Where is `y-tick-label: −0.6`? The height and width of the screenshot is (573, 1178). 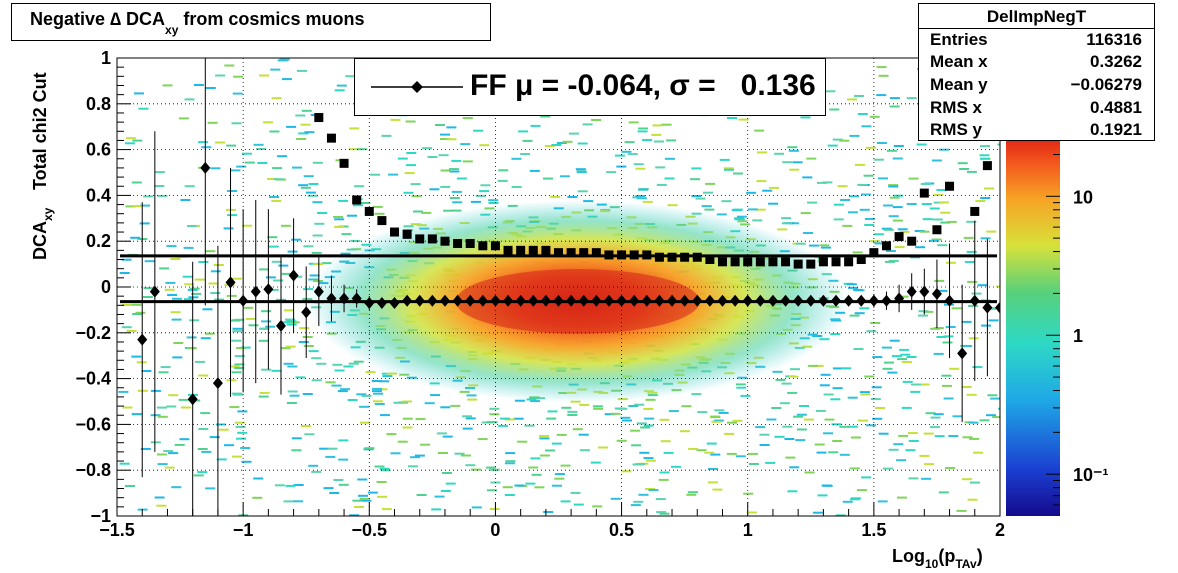
y-tick-label: −0.6 is located at coordinates (93, 424).